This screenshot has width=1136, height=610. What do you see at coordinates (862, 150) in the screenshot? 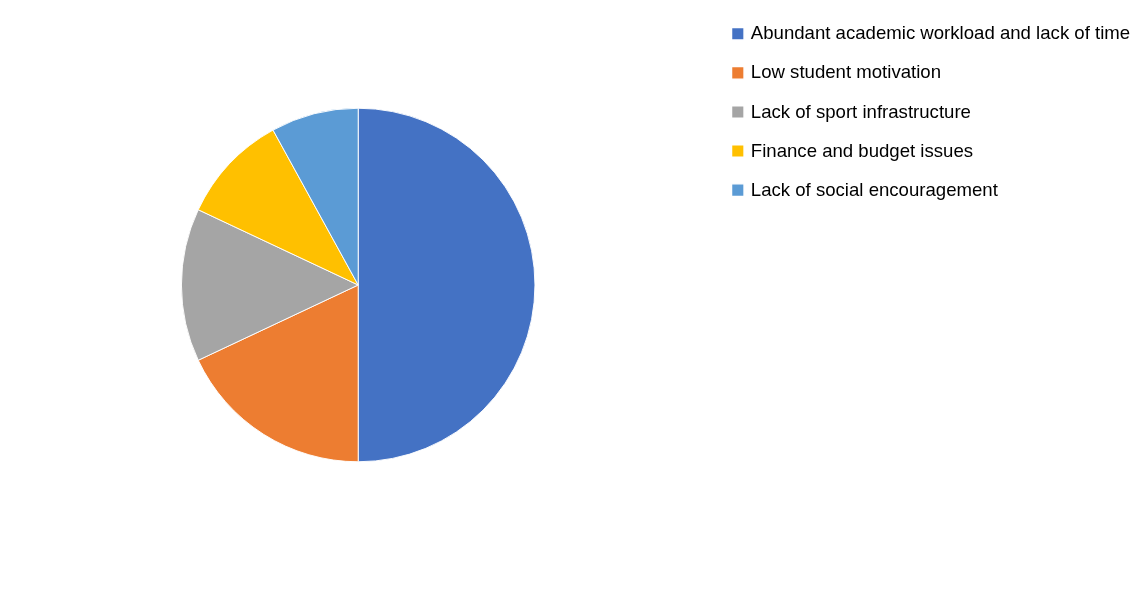
I see `legend-label: Finance and budget issues` at bounding box center [862, 150].